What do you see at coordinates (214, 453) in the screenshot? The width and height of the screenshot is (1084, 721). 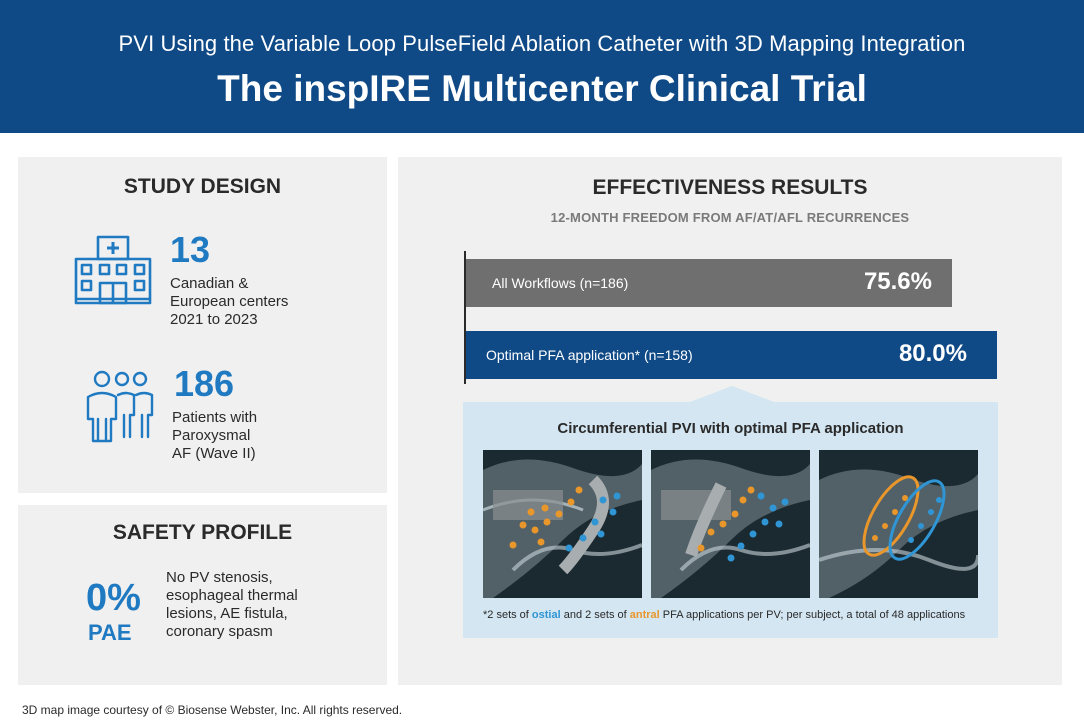 I see `patients-line-3: AF (Wave II)` at bounding box center [214, 453].